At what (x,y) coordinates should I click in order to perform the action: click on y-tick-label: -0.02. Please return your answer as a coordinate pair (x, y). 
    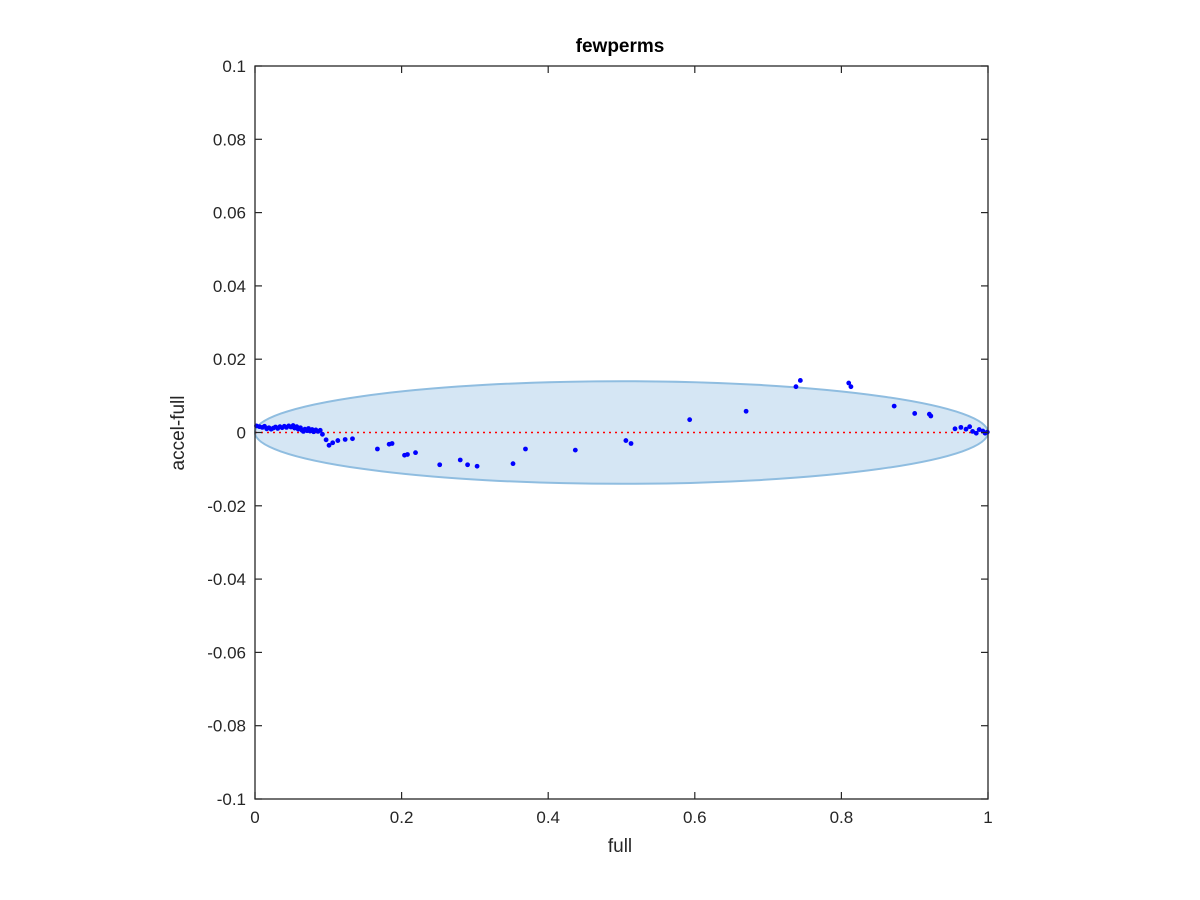
    Looking at the image, I should click on (226, 506).